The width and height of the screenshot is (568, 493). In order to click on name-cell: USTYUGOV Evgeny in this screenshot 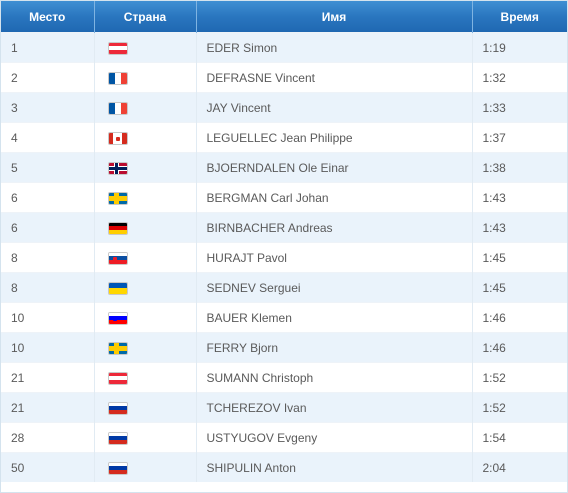, I will do `click(334, 437)`.